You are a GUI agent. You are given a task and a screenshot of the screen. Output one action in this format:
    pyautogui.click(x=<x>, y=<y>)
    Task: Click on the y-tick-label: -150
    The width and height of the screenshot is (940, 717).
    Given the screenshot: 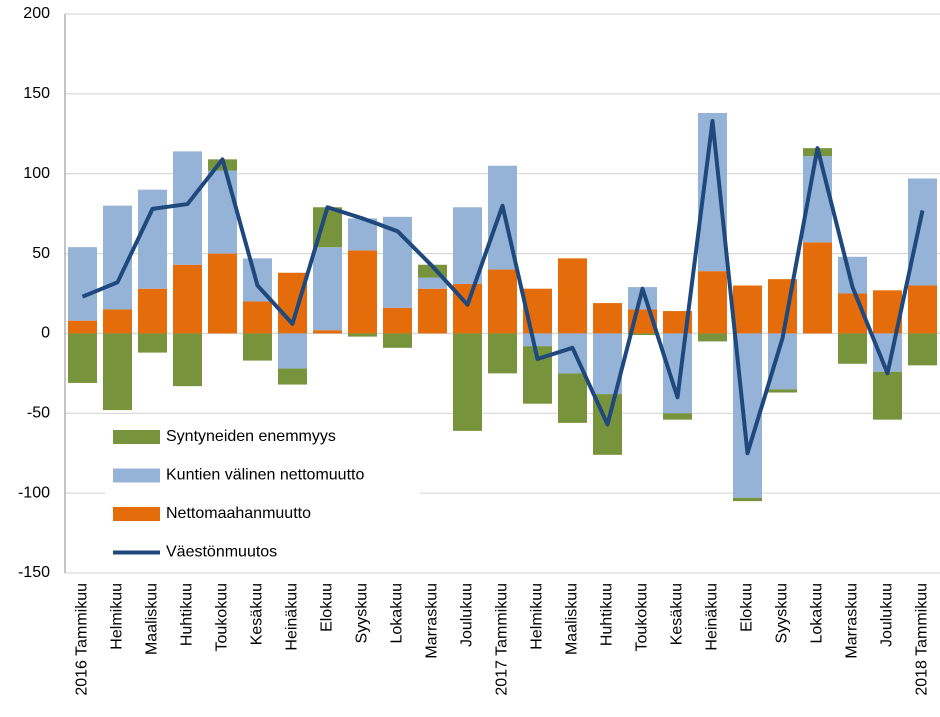 What is the action you would take?
    pyautogui.click(x=34, y=572)
    